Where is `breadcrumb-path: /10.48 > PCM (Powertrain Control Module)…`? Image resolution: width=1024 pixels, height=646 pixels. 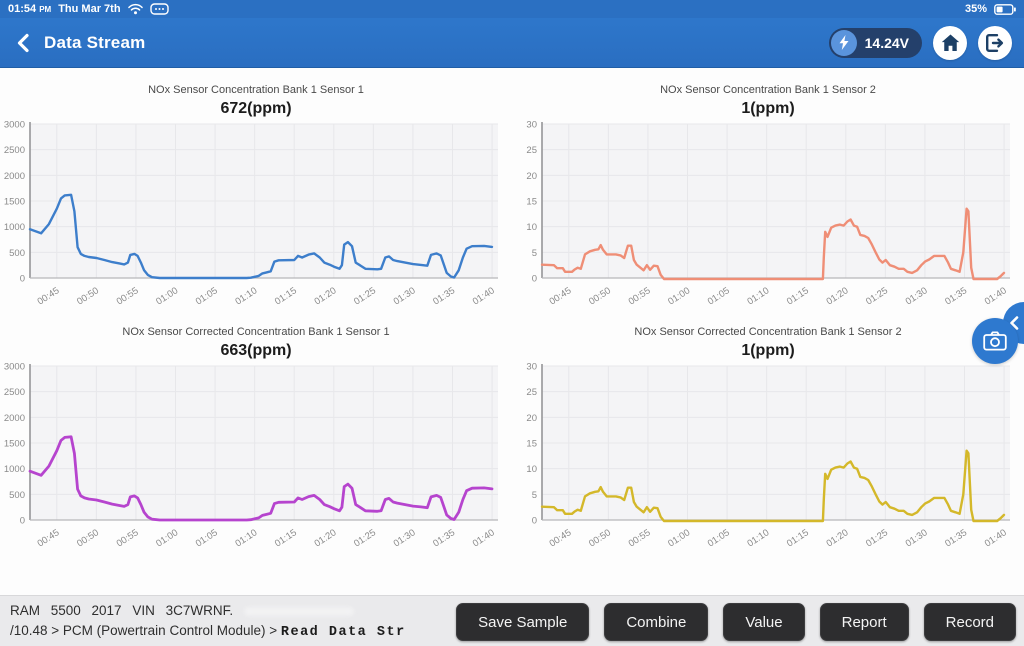 breadcrumb-path: /10.48 > PCM (Powertrain Control Module)… is located at coordinates (145, 630).